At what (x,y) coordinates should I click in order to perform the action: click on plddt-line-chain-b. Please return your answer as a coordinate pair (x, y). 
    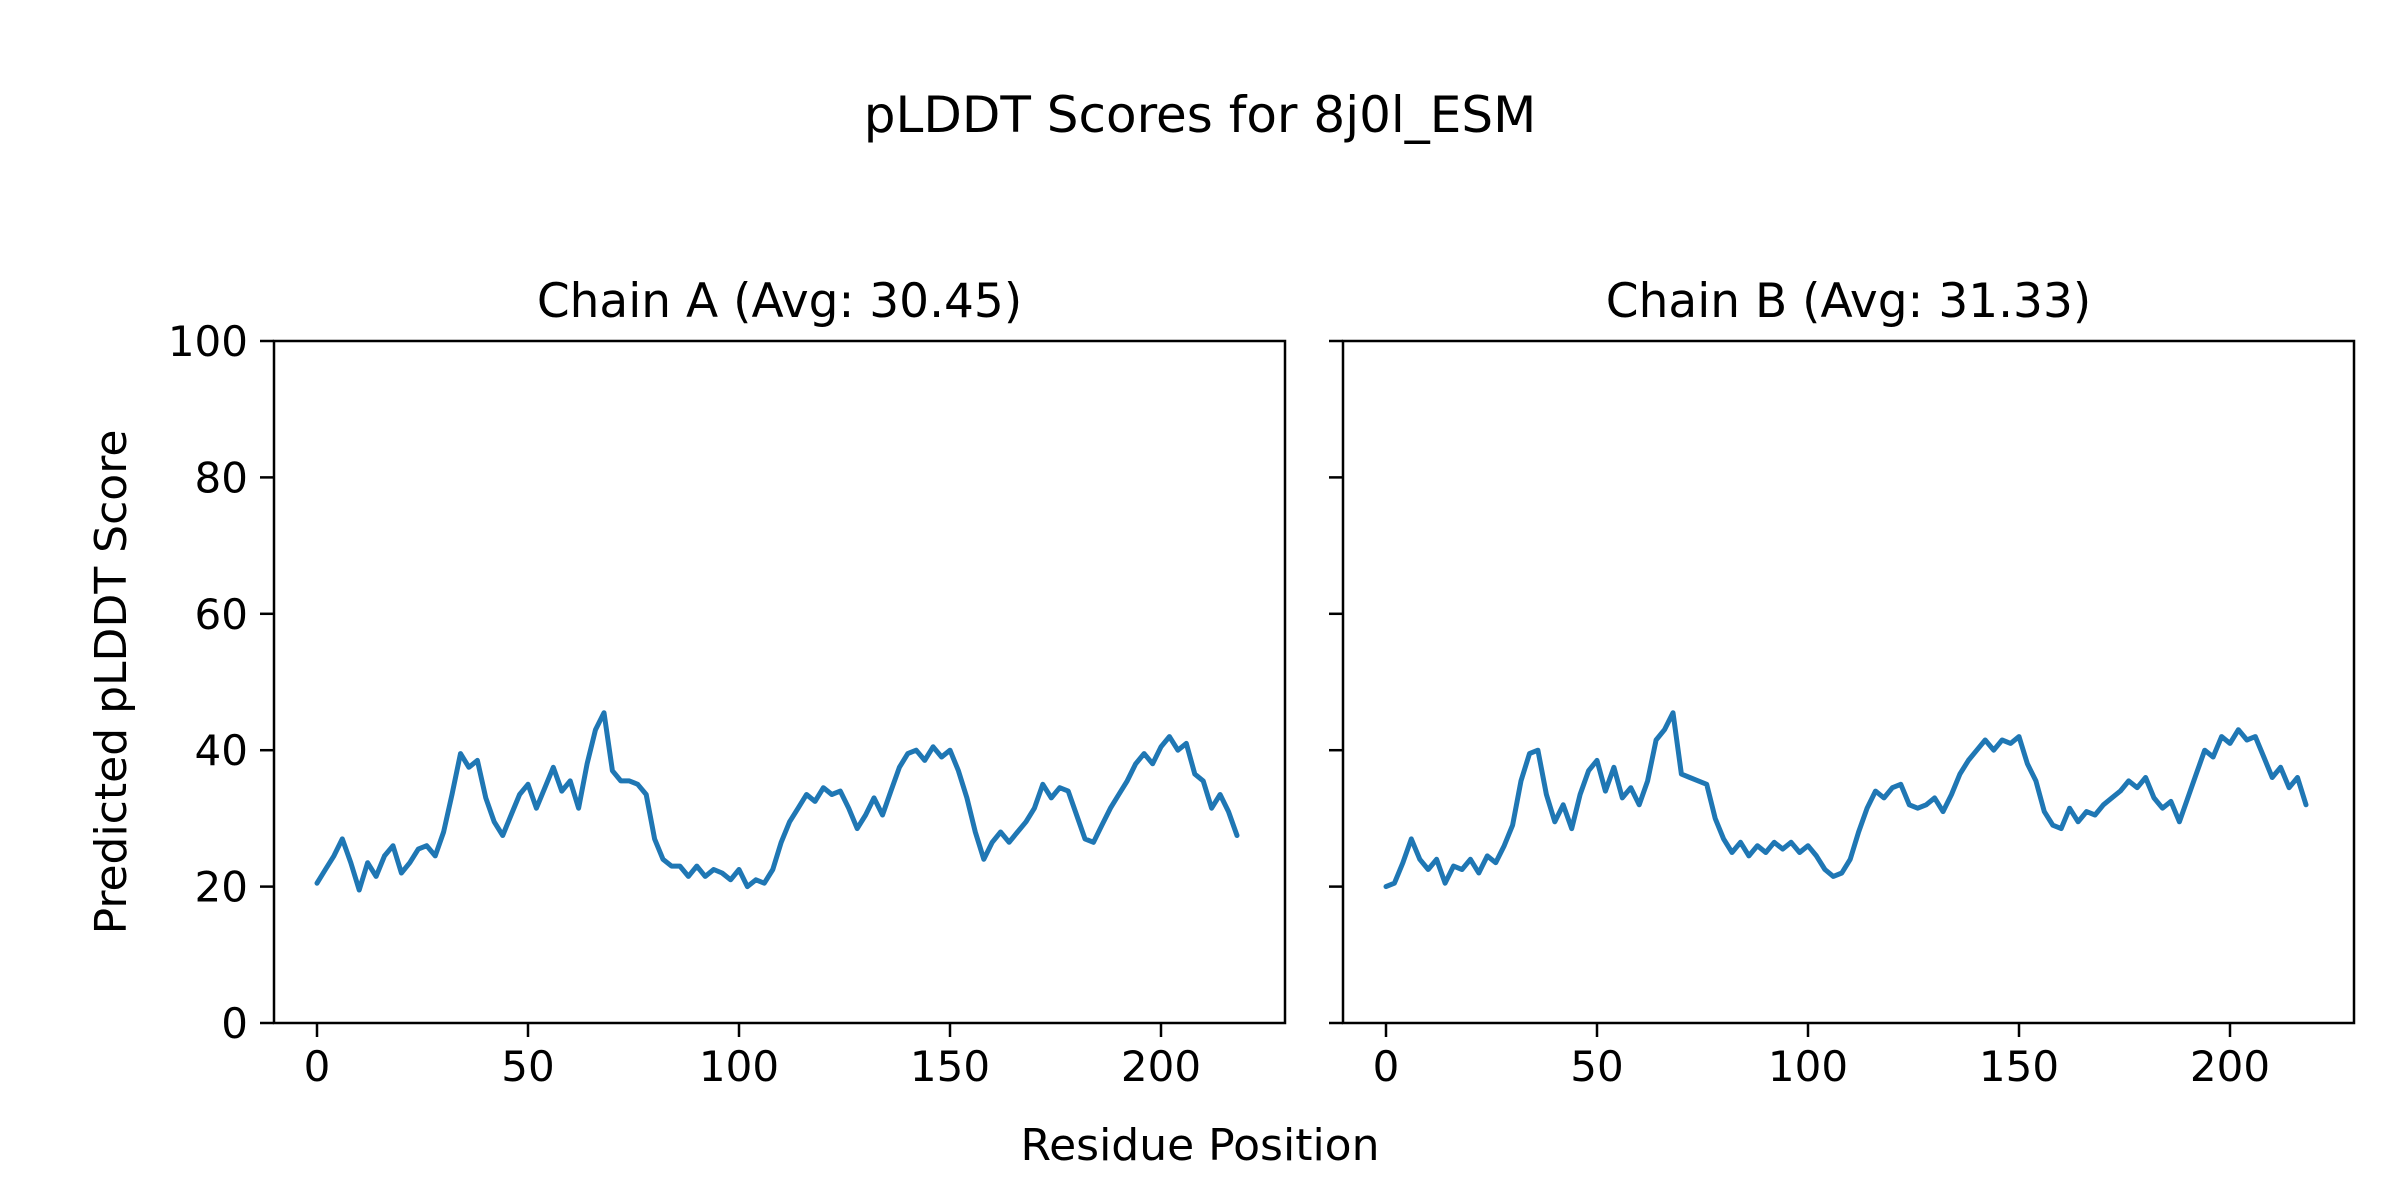
    Looking at the image, I should click on (1846, 800).